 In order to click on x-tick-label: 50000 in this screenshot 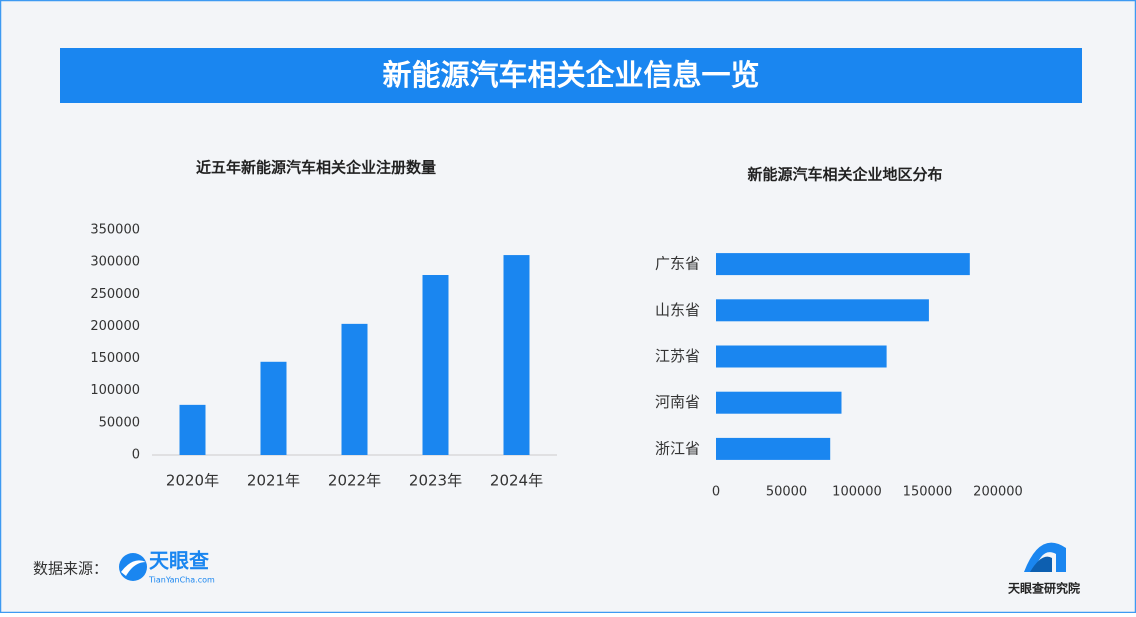, I will do `click(786, 492)`.